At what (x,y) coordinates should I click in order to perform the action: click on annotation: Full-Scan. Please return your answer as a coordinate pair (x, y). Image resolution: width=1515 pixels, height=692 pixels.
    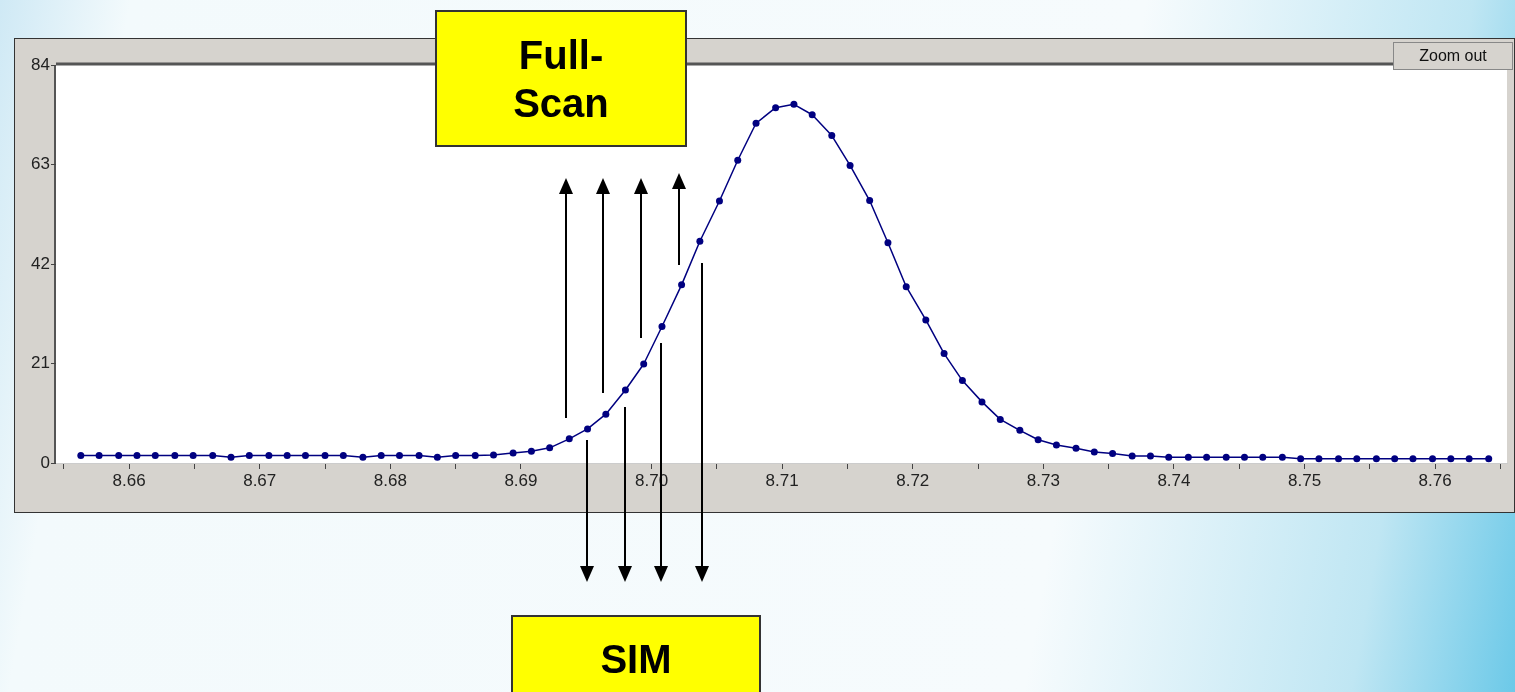
    Looking at the image, I should click on (561, 79).